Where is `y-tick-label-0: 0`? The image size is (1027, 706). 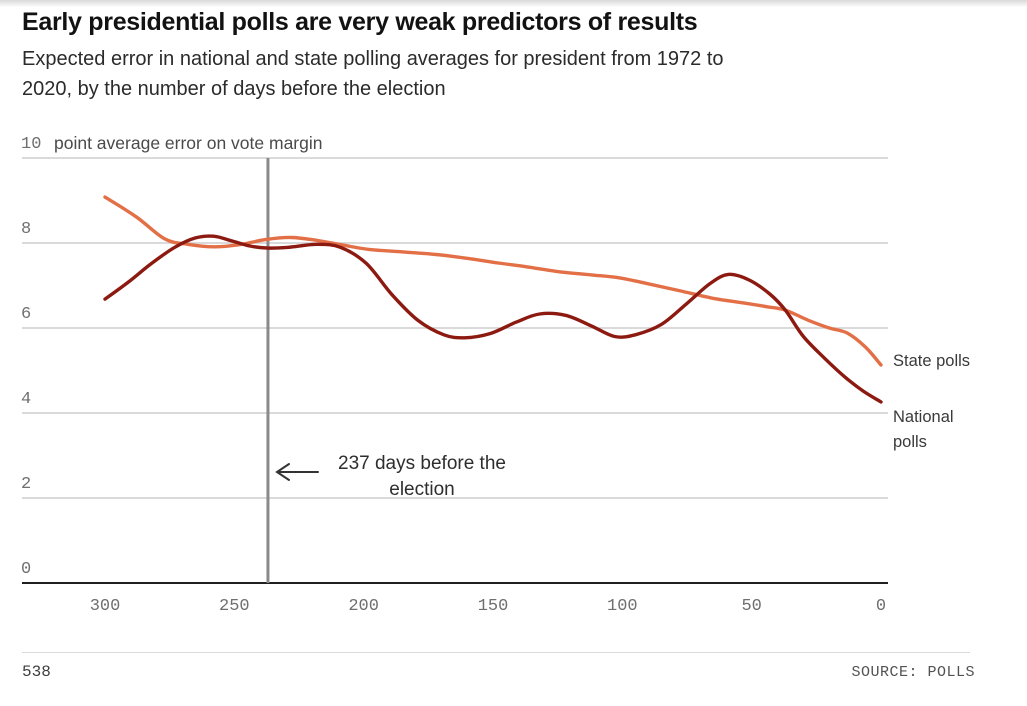 y-tick-label-0: 0 is located at coordinates (26, 569).